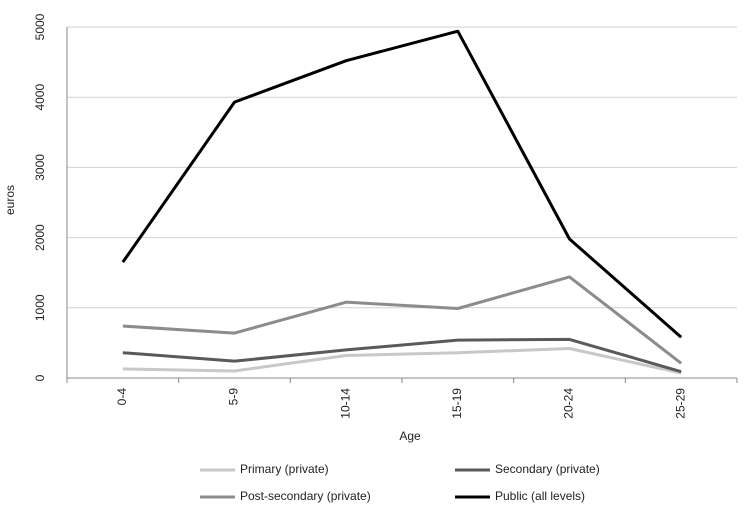  Describe the element at coordinates (547, 469) in the screenshot. I see `legend-label: Secondary (private)` at that location.